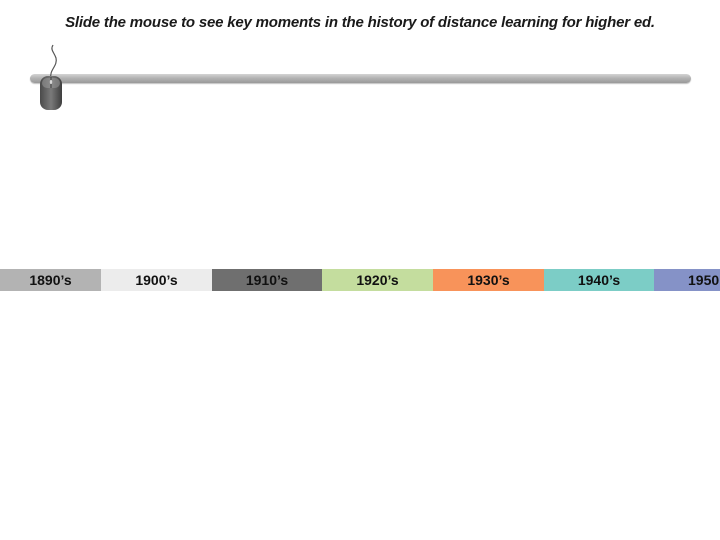 The width and height of the screenshot is (720, 540). What do you see at coordinates (377, 280) in the screenshot?
I see `decade-segment: 1920’s` at bounding box center [377, 280].